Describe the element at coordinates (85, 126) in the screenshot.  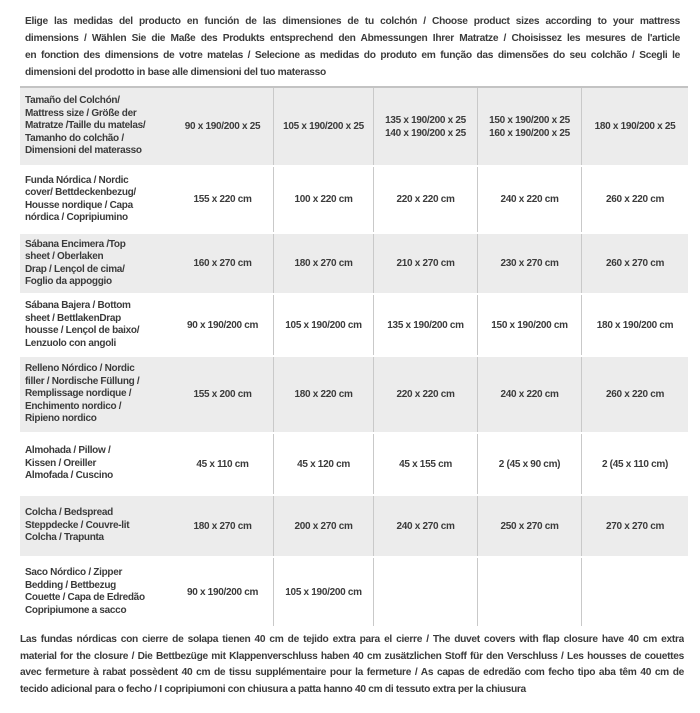
I see `product-label-line: Matratze /Taille du matelas/` at that location.